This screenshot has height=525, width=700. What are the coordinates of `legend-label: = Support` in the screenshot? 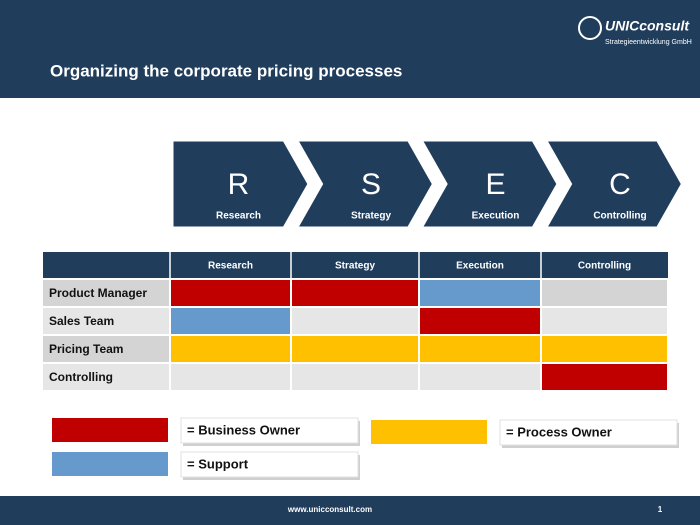 It's located at (218, 463).